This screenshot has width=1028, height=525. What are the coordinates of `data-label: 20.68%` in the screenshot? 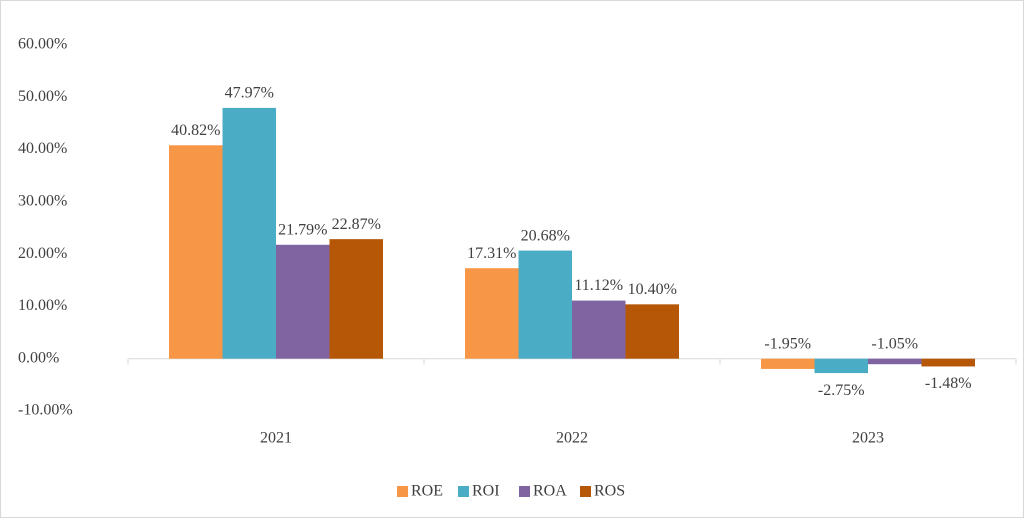 It's located at (545, 235).